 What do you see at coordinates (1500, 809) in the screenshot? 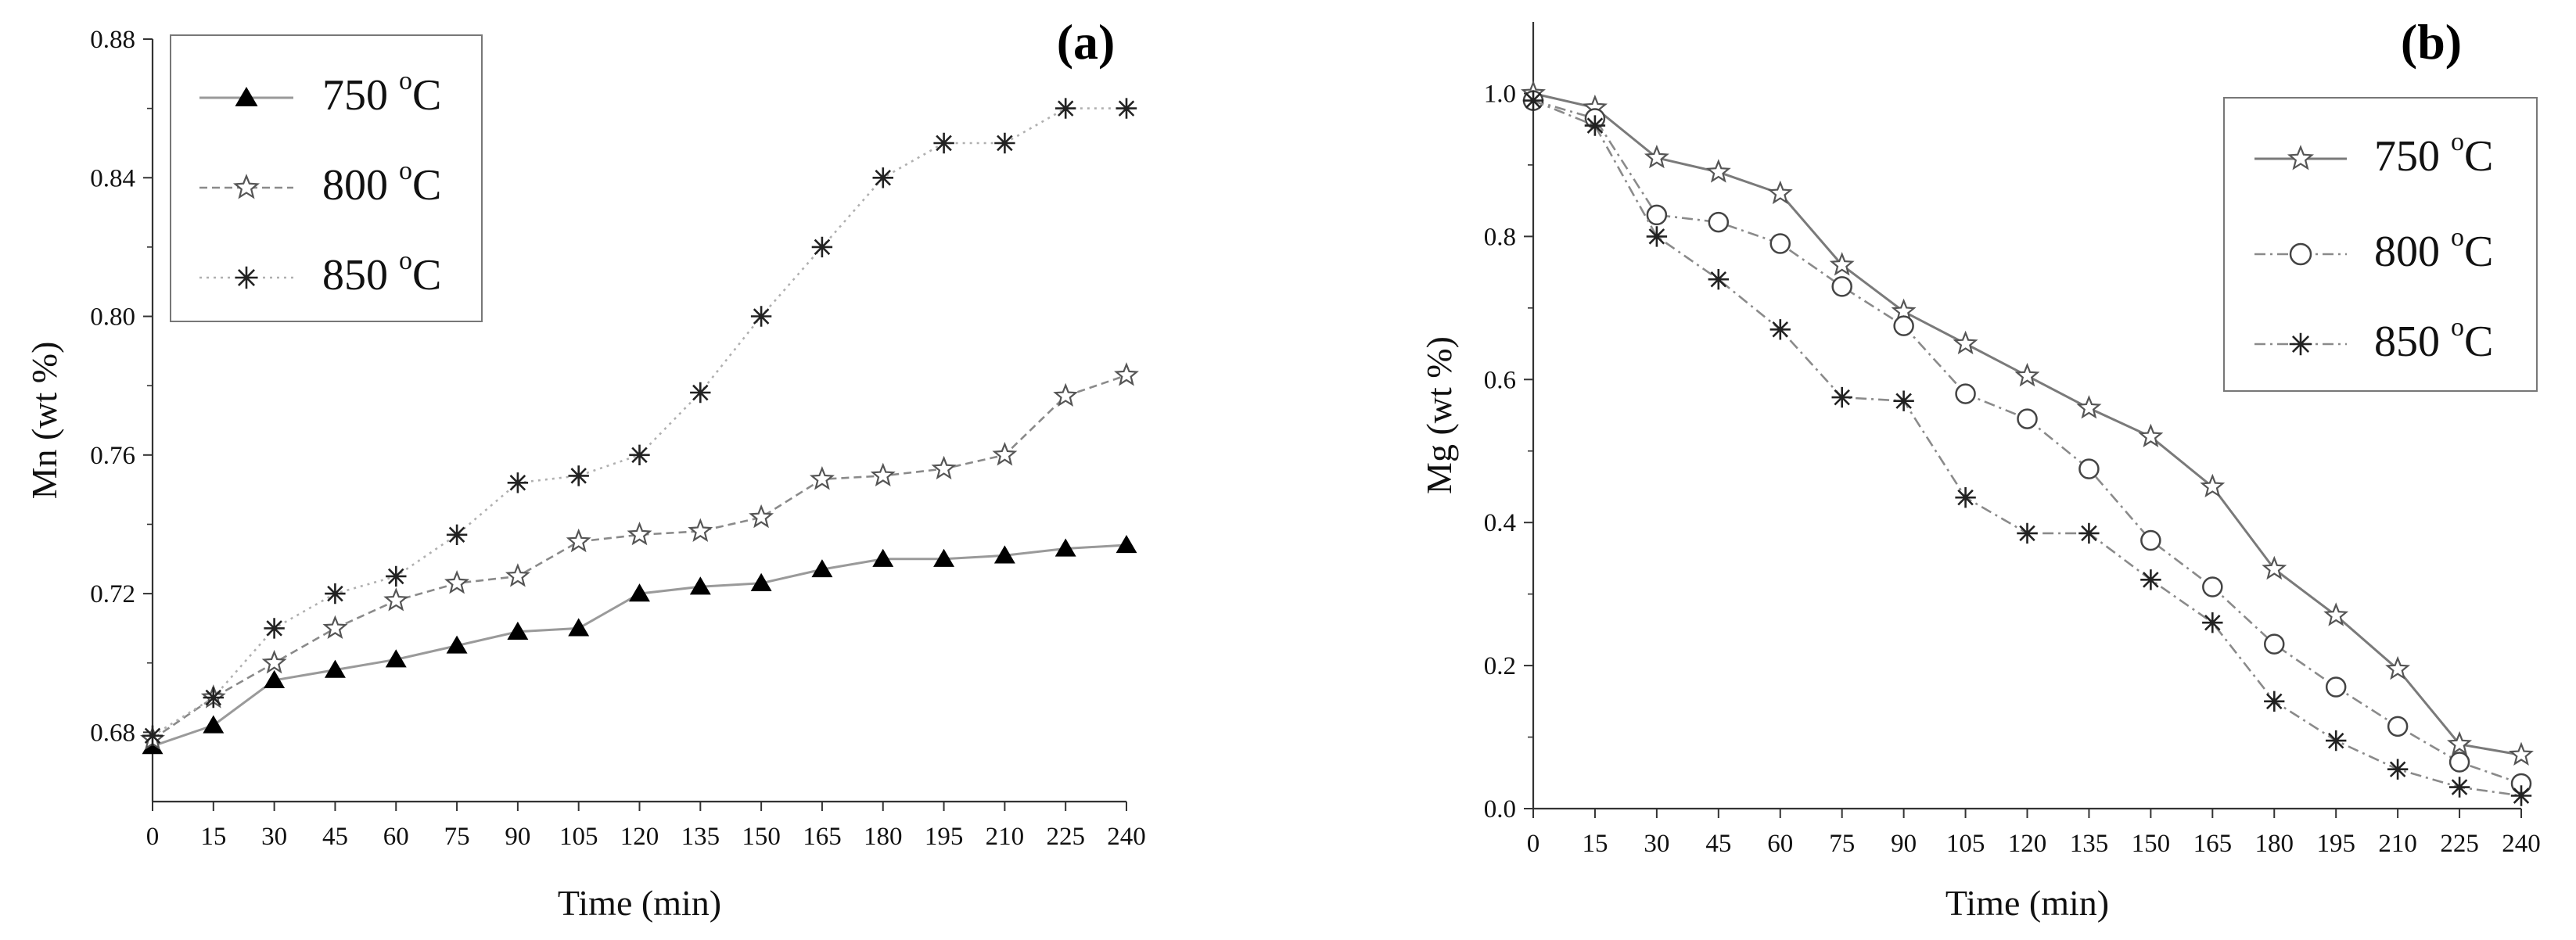
I see `y-tick-label: 0.0` at bounding box center [1500, 809].